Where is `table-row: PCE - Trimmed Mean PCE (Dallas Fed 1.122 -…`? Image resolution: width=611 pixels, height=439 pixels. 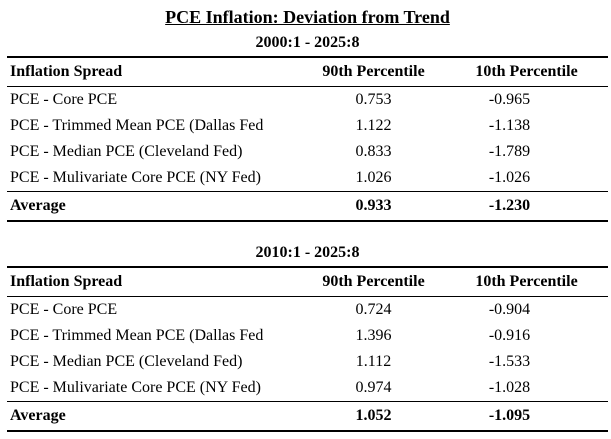
table-row: PCE - Trimmed Mean PCE (Dallas Fed 1.122 -… is located at coordinates (307, 126).